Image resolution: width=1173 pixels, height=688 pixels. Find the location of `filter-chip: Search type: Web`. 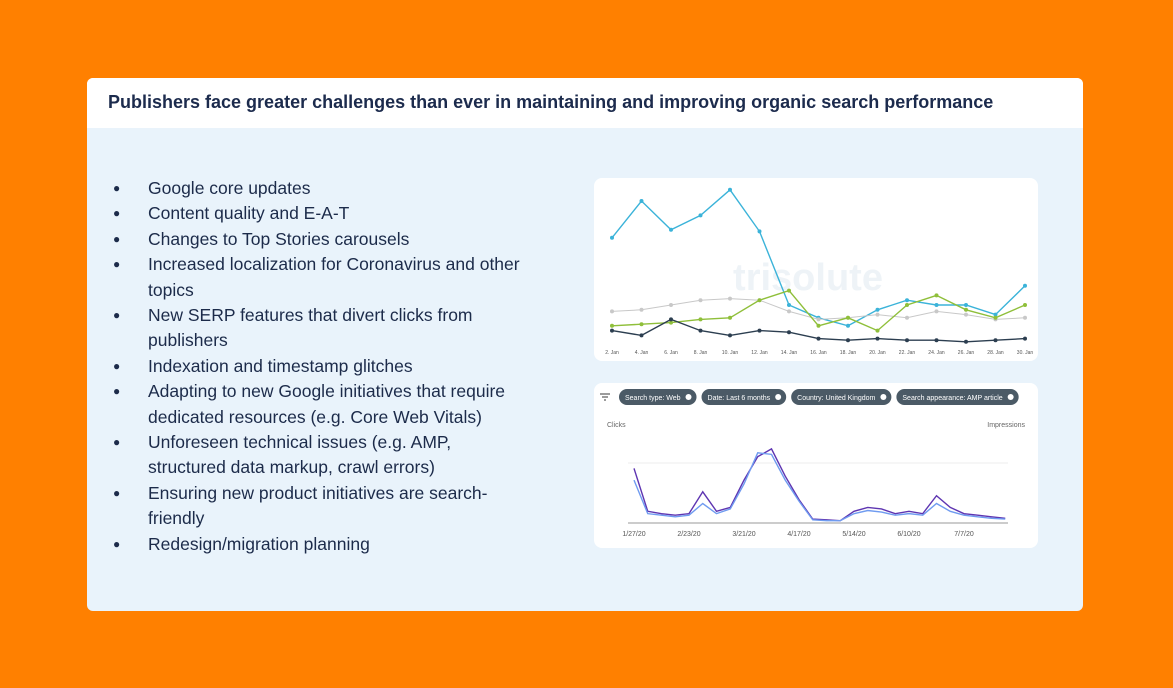

filter-chip: Search type: Web is located at coordinates (658, 397).